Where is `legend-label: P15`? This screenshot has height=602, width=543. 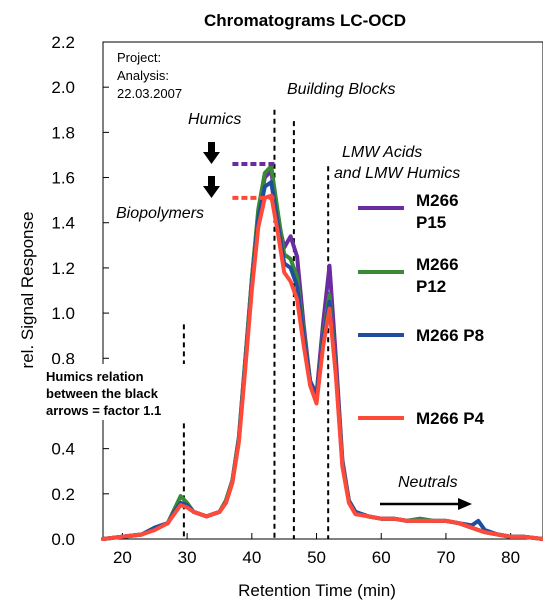 legend-label: P15 is located at coordinates (431, 222).